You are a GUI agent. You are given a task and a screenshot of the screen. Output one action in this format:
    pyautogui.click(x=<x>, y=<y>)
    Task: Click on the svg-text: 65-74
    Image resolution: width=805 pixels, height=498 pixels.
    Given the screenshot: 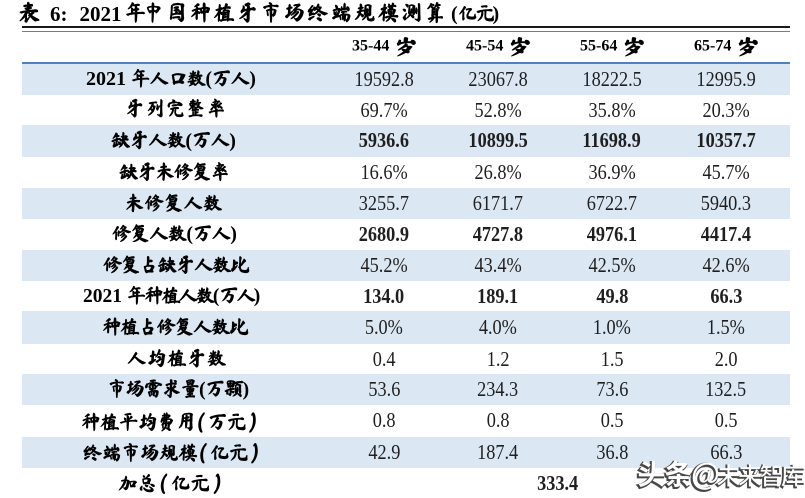 What is the action you would take?
    pyautogui.click(x=712, y=46)
    